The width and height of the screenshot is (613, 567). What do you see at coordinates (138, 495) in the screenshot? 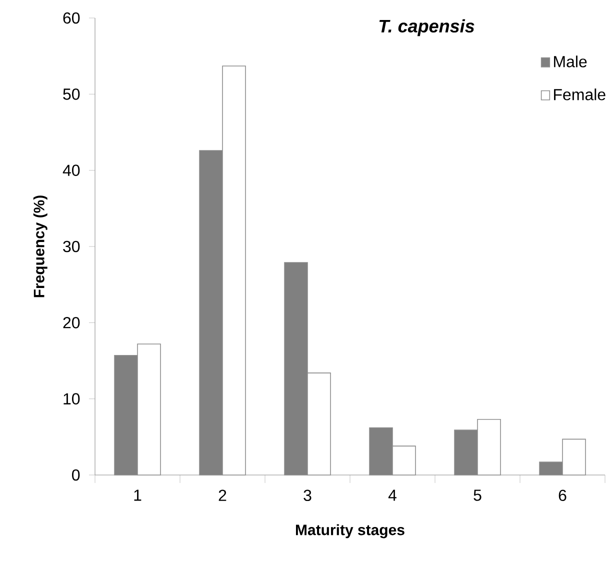
I see `x-tick-label: 1` at bounding box center [138, 495].